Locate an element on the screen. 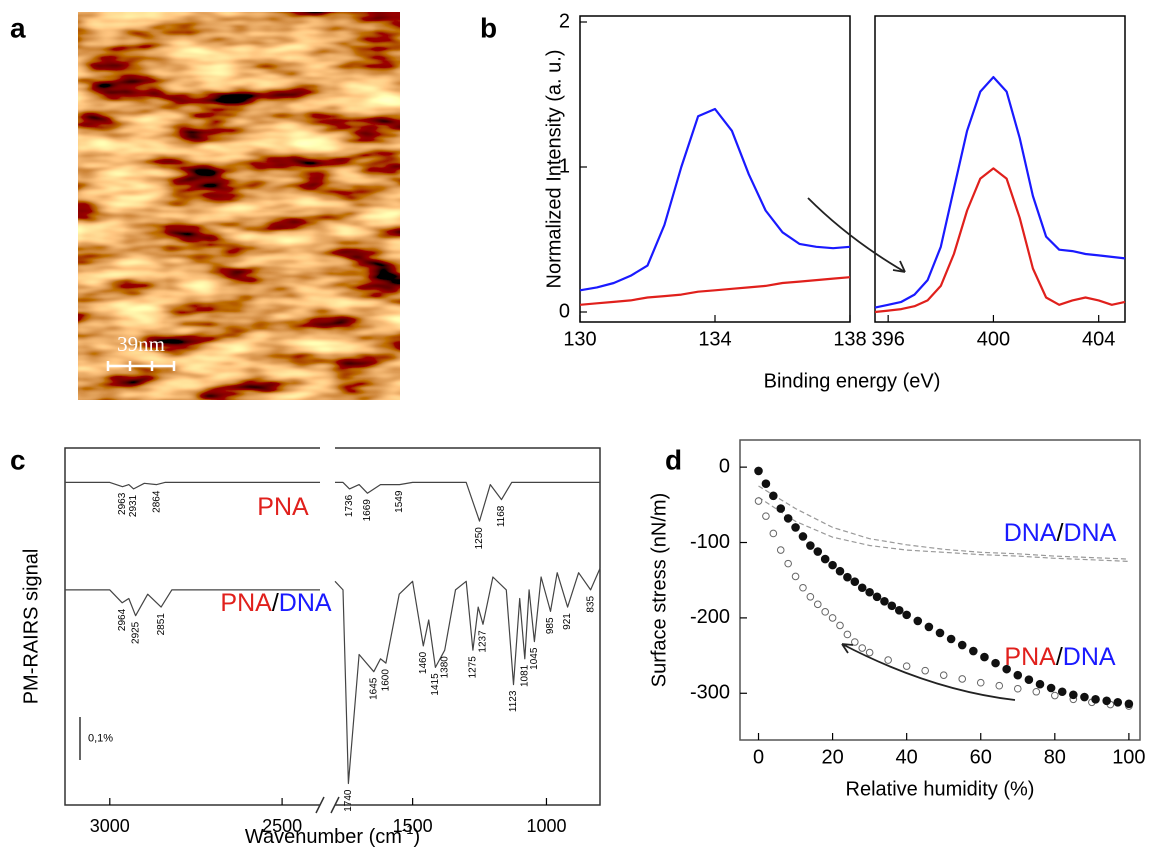 Image resolution: width=1149 pixels, height=856 pixels. x-tick-label: 1500 is located at coordinates (413, 826).